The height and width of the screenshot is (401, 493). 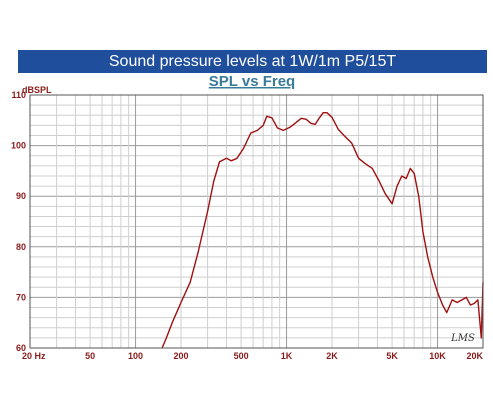 What do you see at coordinates (241, 356) in the screenshot?
I see `x-tick-label: 500` at bounding box center [241, 356].